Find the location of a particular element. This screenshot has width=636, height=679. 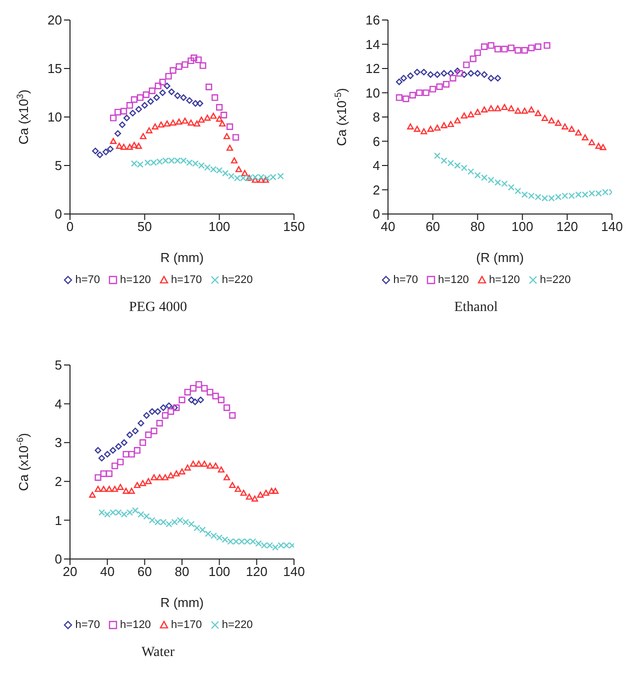

legend-label: h=120 is located at coordinates (135, 280).